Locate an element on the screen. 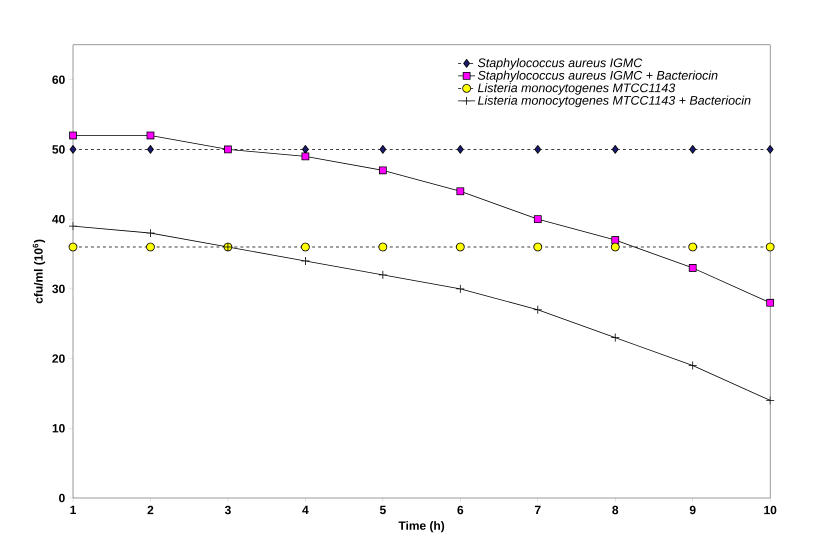 This screenshot has width=814, height=549. x-tick-label: 3 is located at coordinates (227, 510).